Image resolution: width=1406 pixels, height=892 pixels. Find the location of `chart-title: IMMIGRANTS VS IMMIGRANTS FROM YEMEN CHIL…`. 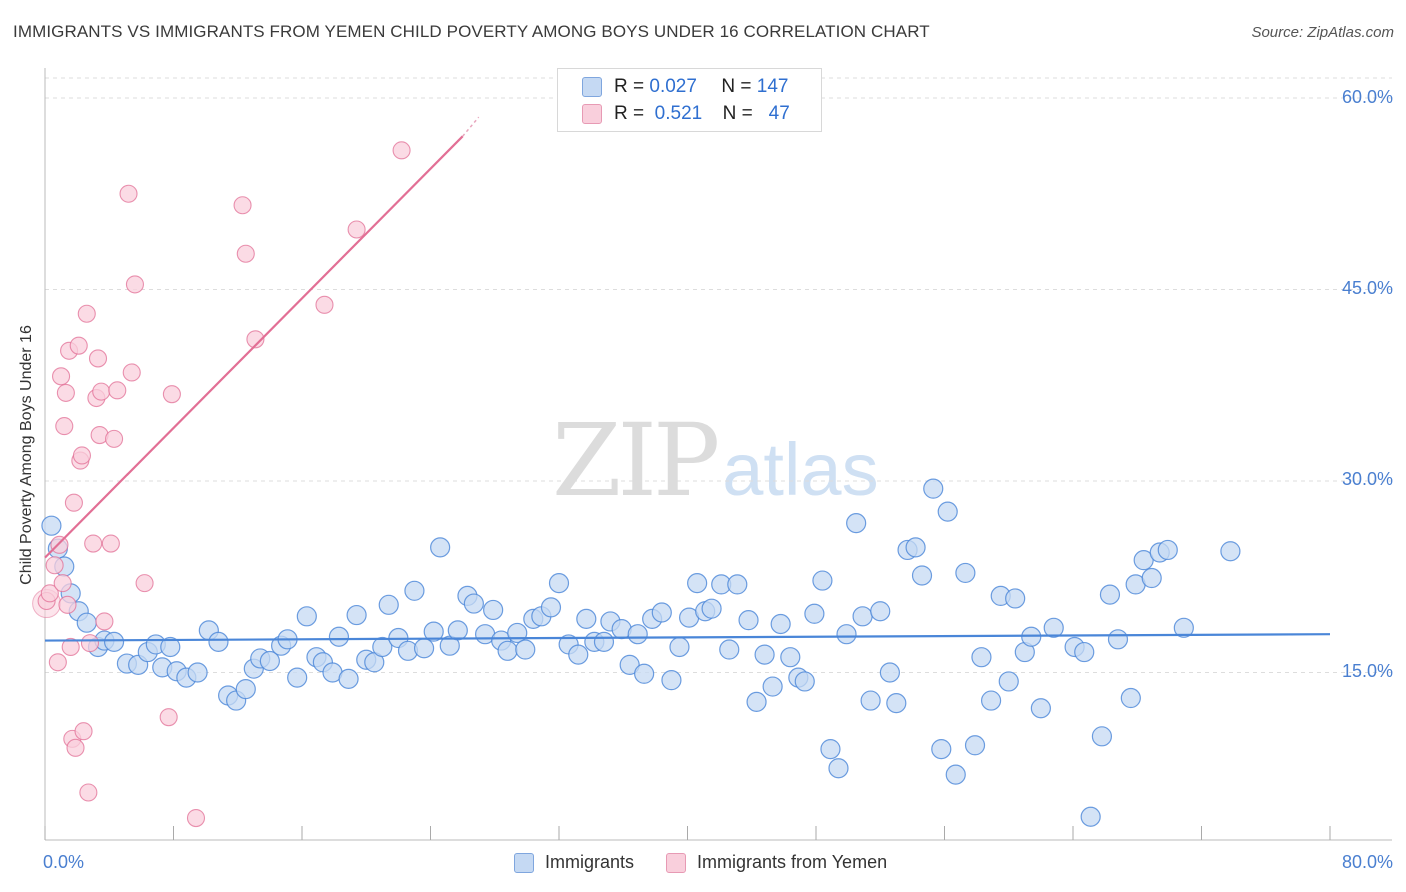

chart-title: IMMIGRANTS VS IMMIGRANTS FROM YEMEN CHIL… is located at coordinates (471, 31).